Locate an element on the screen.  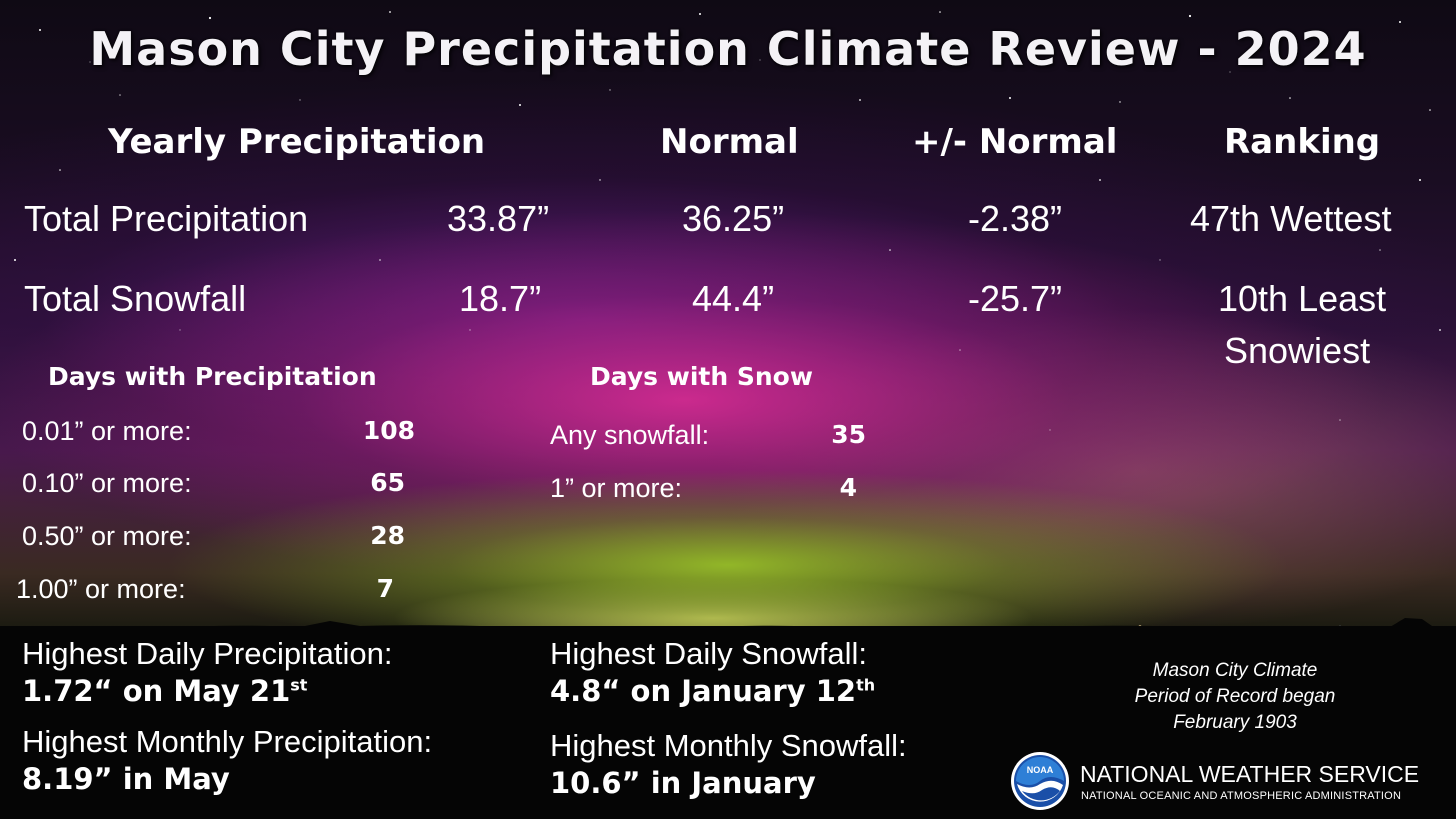
days-precip-value: 7 is located at coordinates (385, 588).